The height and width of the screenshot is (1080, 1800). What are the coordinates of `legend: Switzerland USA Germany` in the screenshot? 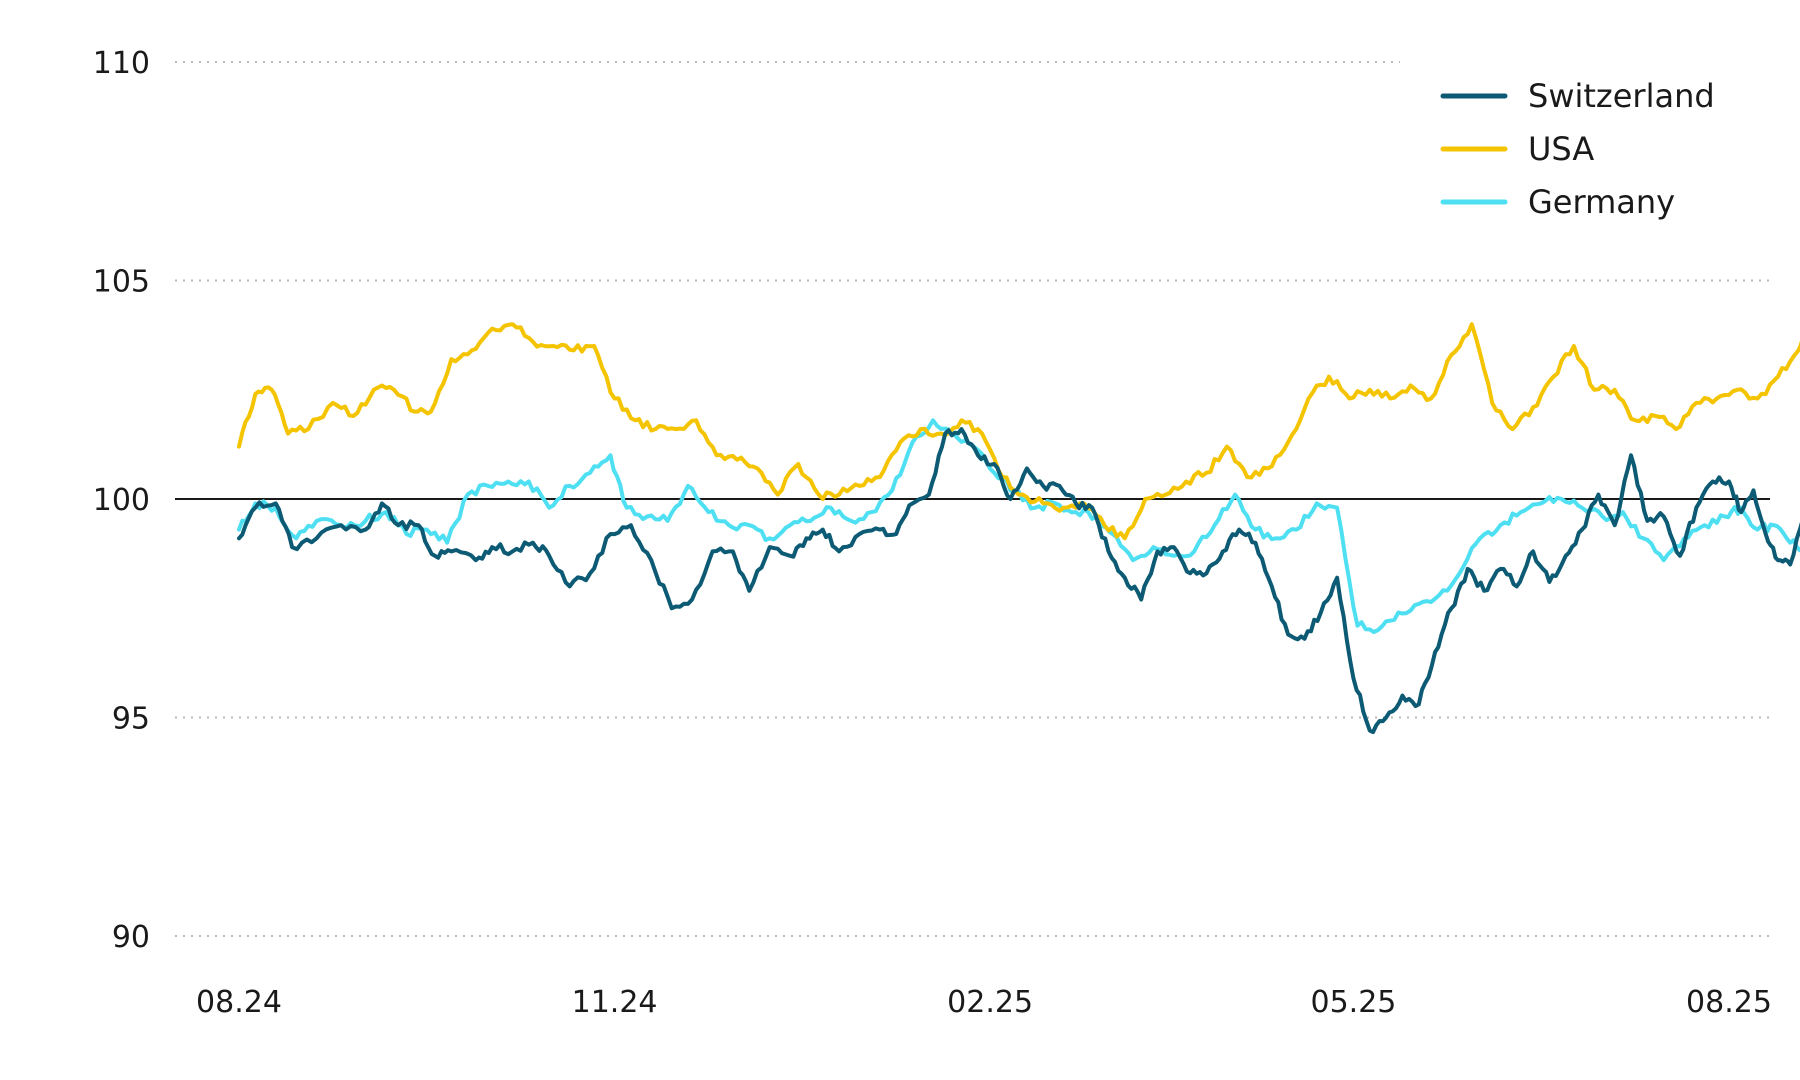 It's located at (1577, 149).